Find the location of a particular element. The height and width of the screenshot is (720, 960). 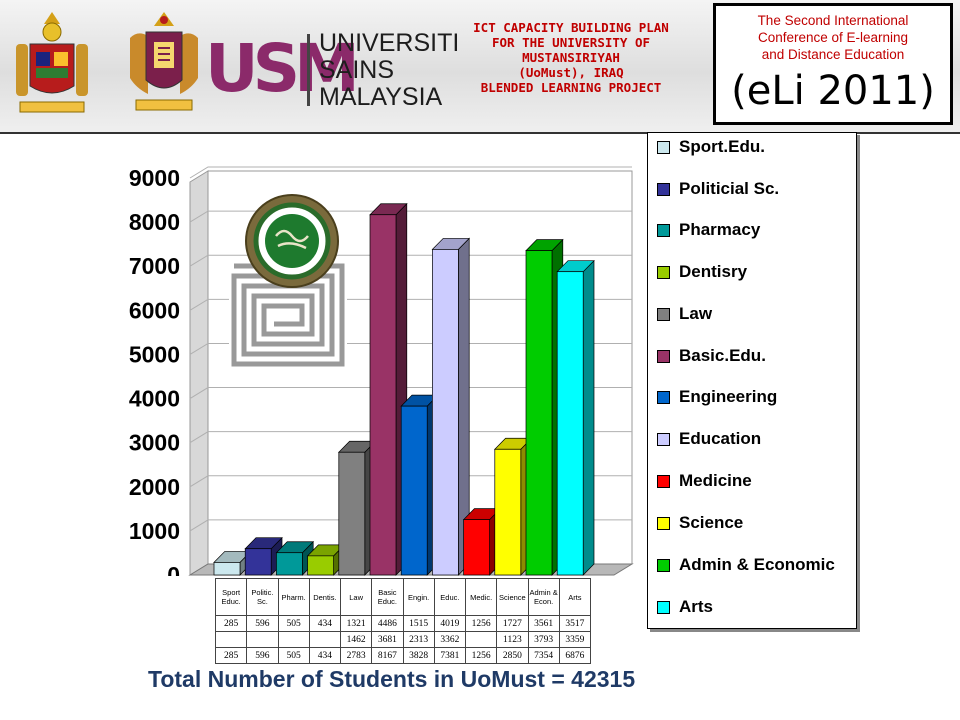

table-cell: 6876 is located at coordinates (575, 655).